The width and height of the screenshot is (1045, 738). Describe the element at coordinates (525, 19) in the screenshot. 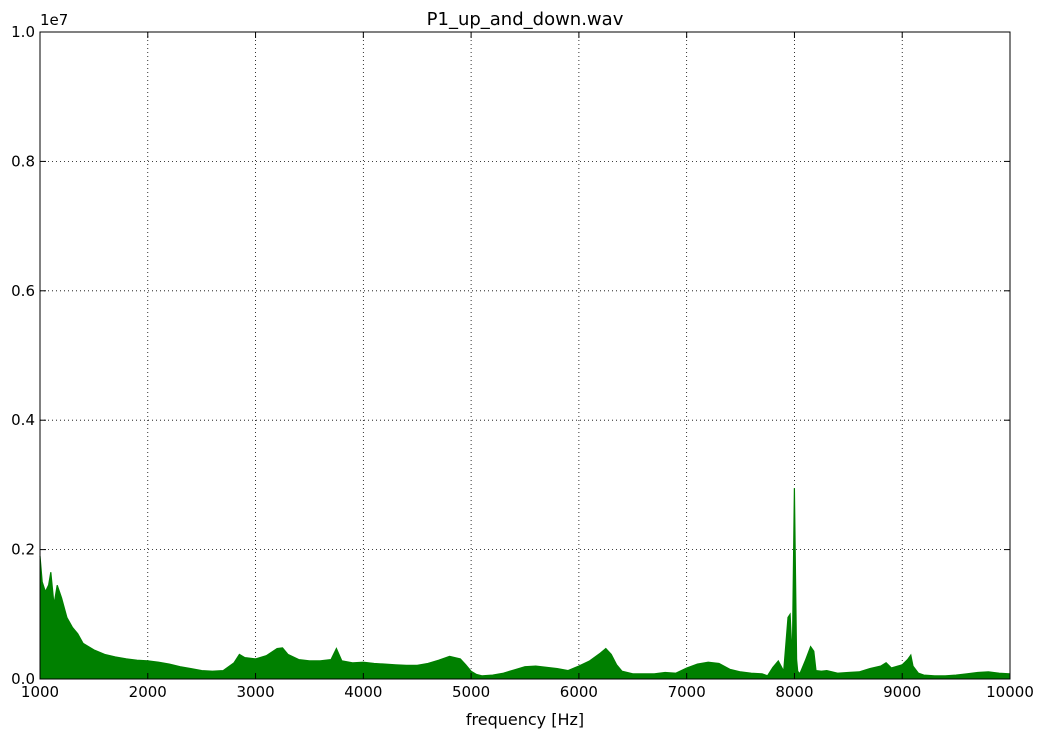

I see `chart-title: P1_up_and_down.wav` at that location.